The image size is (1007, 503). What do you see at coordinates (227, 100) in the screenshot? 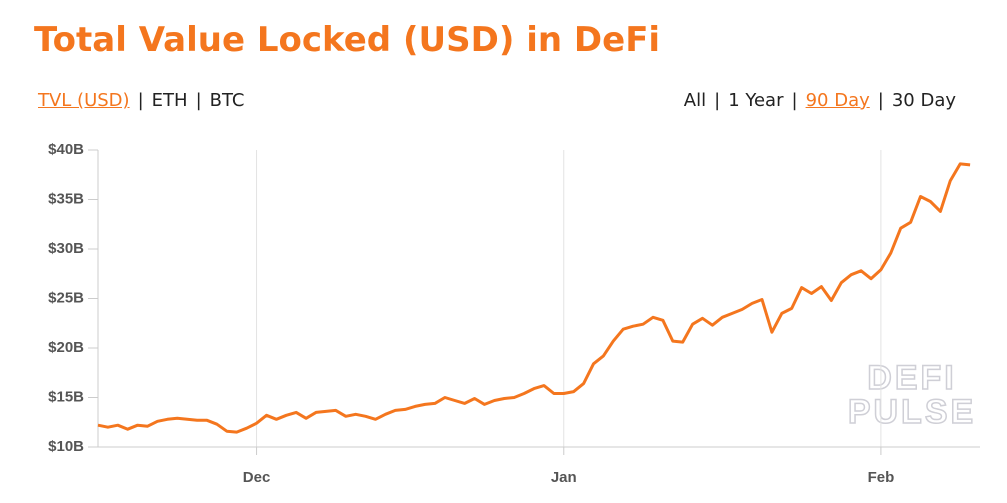
I see `tab: BTC` at bounding box center [227, 100].